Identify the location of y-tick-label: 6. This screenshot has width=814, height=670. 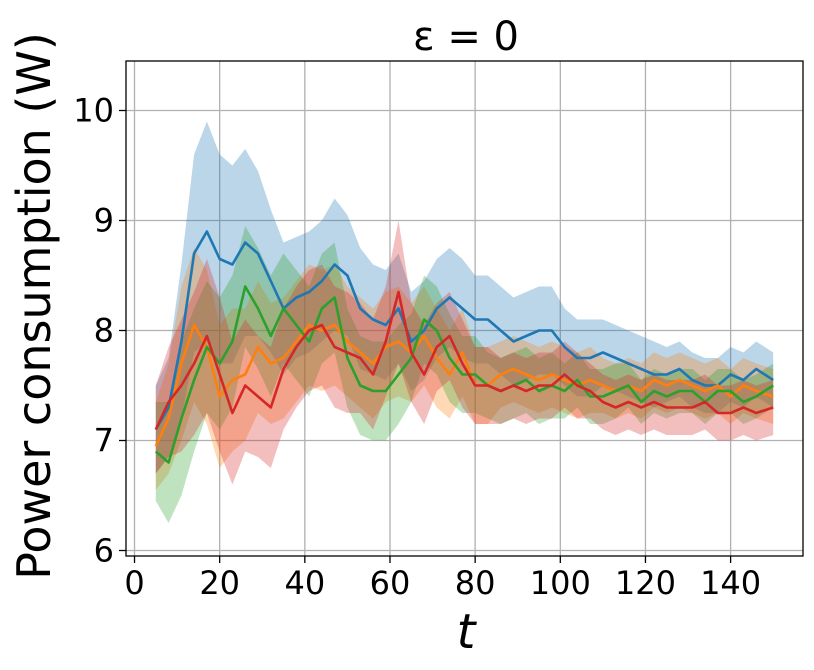
(104, 551).